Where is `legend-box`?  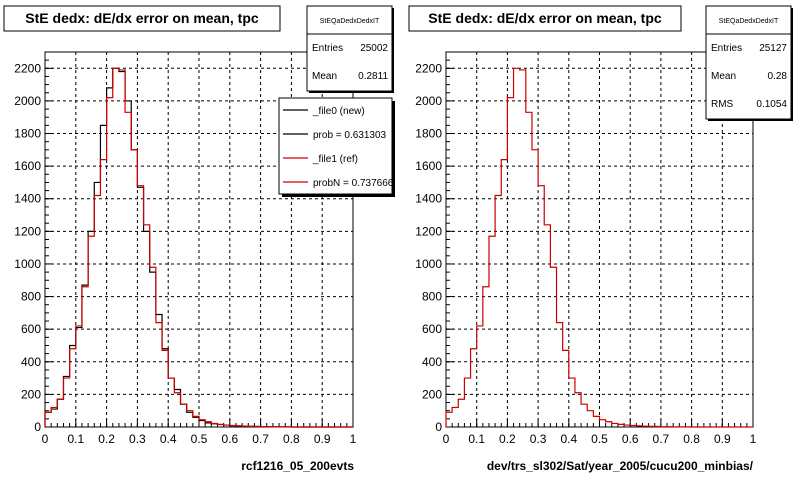
legend-box is located at coordinates (335, 146).